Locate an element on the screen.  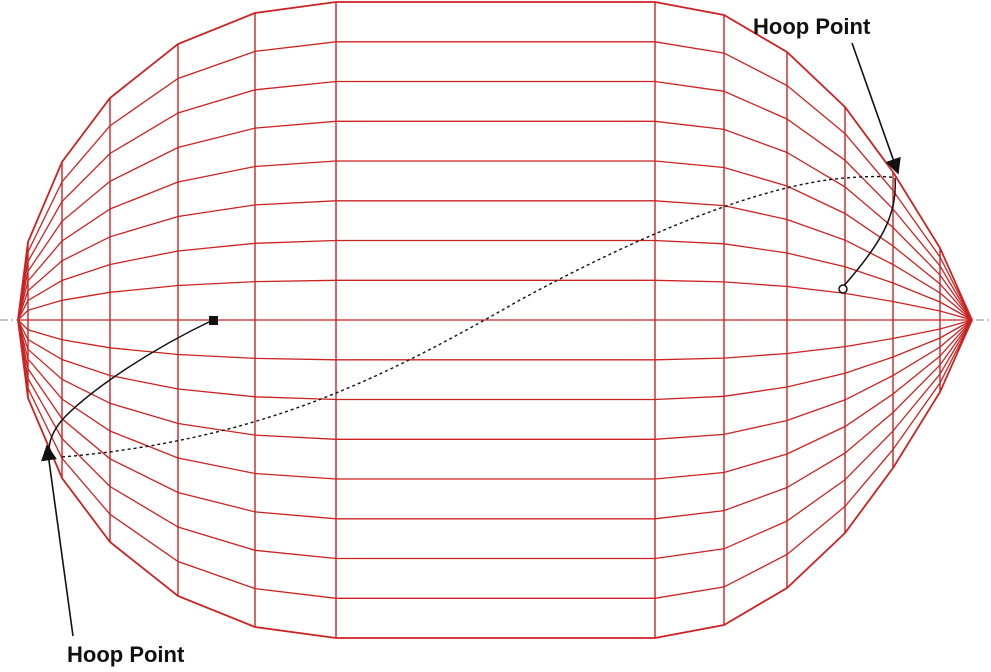
hoop-marker-circle is located at coordinates (843, 289).